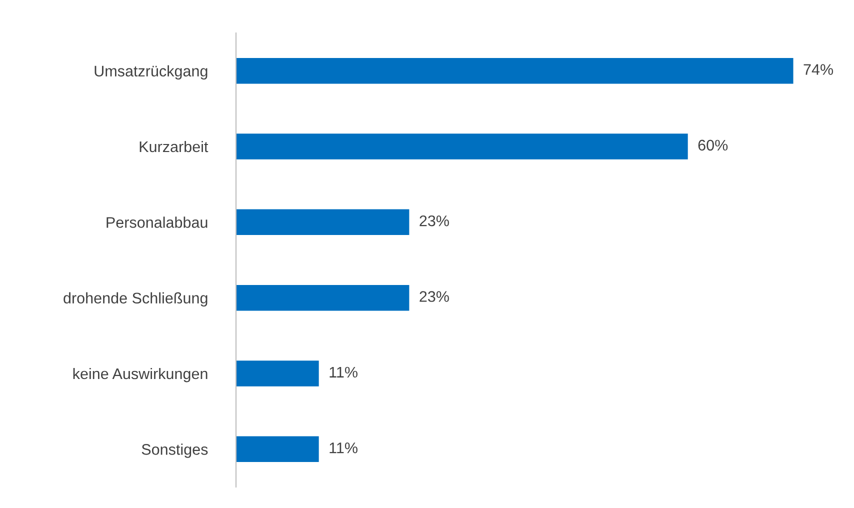 The height and width of the screenshot is (508, 854). I want to click on y-tick-label: Umsatzrückgang, so click(151, 72).